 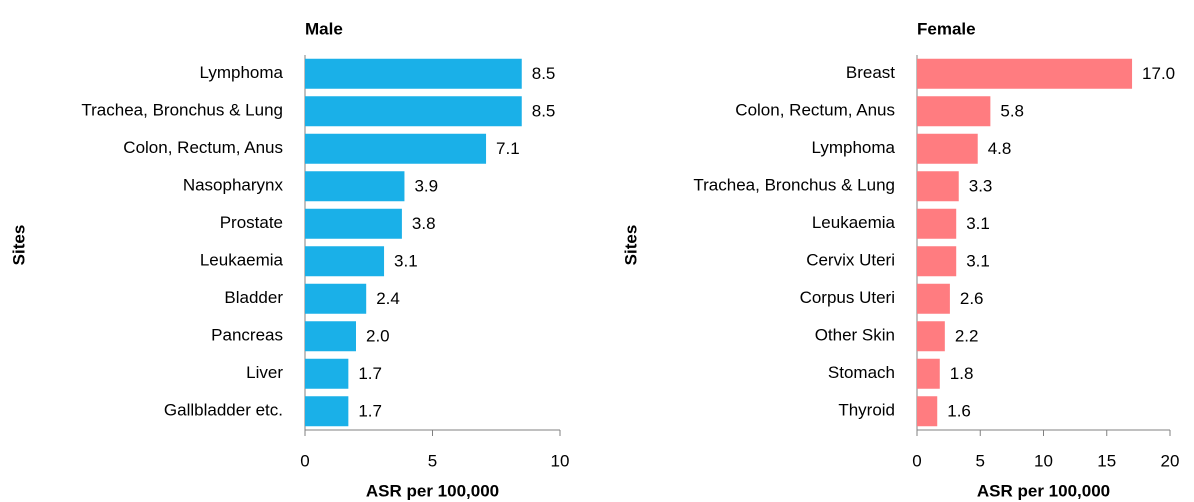 I want to click on chart-title: Male, so click(x=324, y=28).